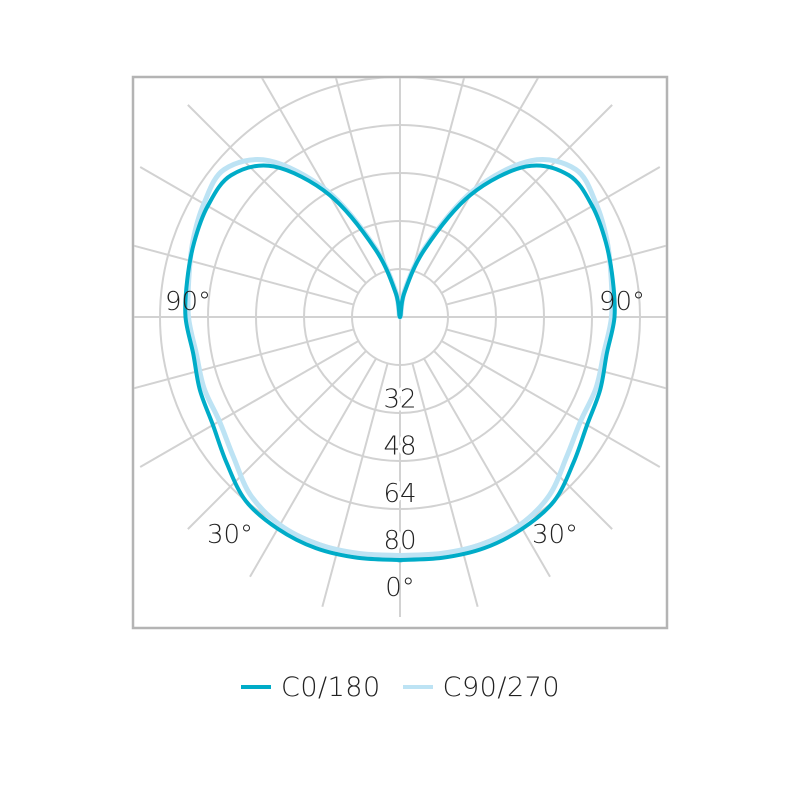 This screenshot has height=801, width=801. I want to click on radial-tick-label: 48, so click(399, 447).